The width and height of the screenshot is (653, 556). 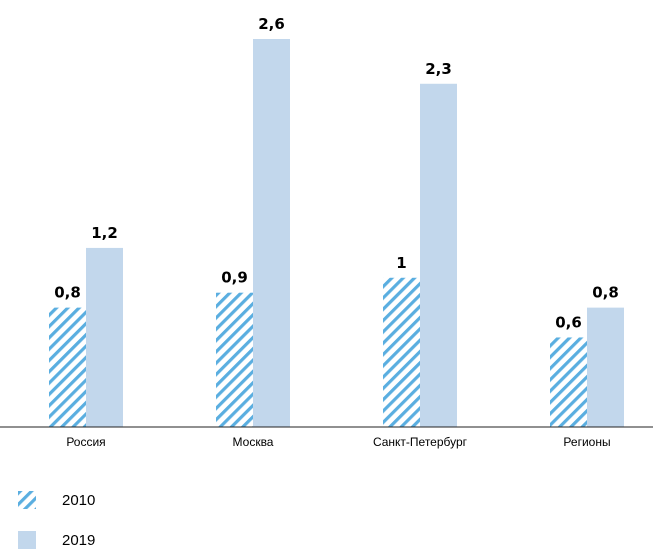 What do you see at coordinates (586, 442) in the screenshot?
I see `category-label: Регионы` at bounding box center [586, 442].